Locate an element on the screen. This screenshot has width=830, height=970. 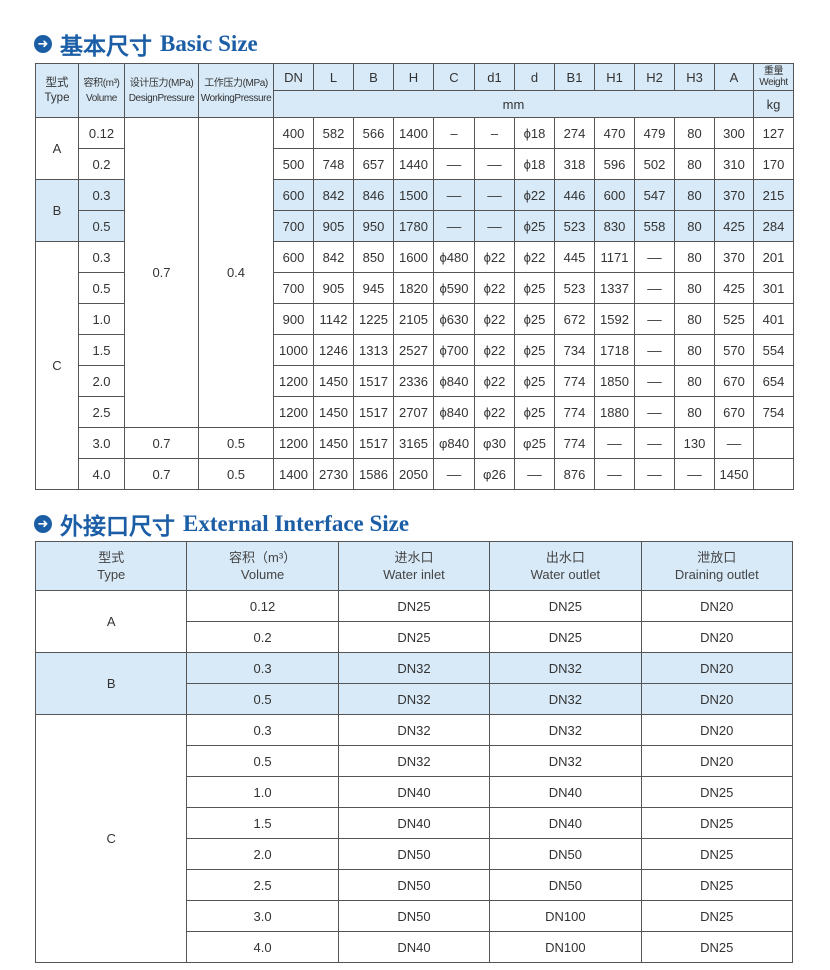
type-cell: C is located at coordinates (57, 365).